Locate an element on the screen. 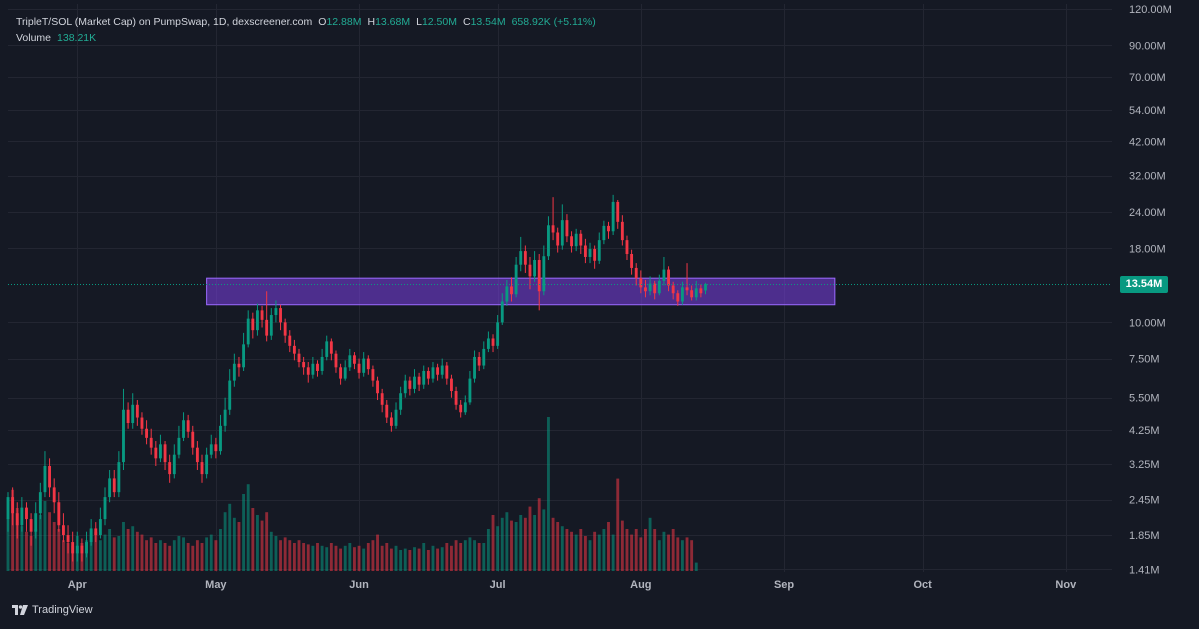 This screenshot has height=629, width=1199. x-axis: Apr May Jun Jul Aug Sep Oct Nov is located at coordinates (572, 585).